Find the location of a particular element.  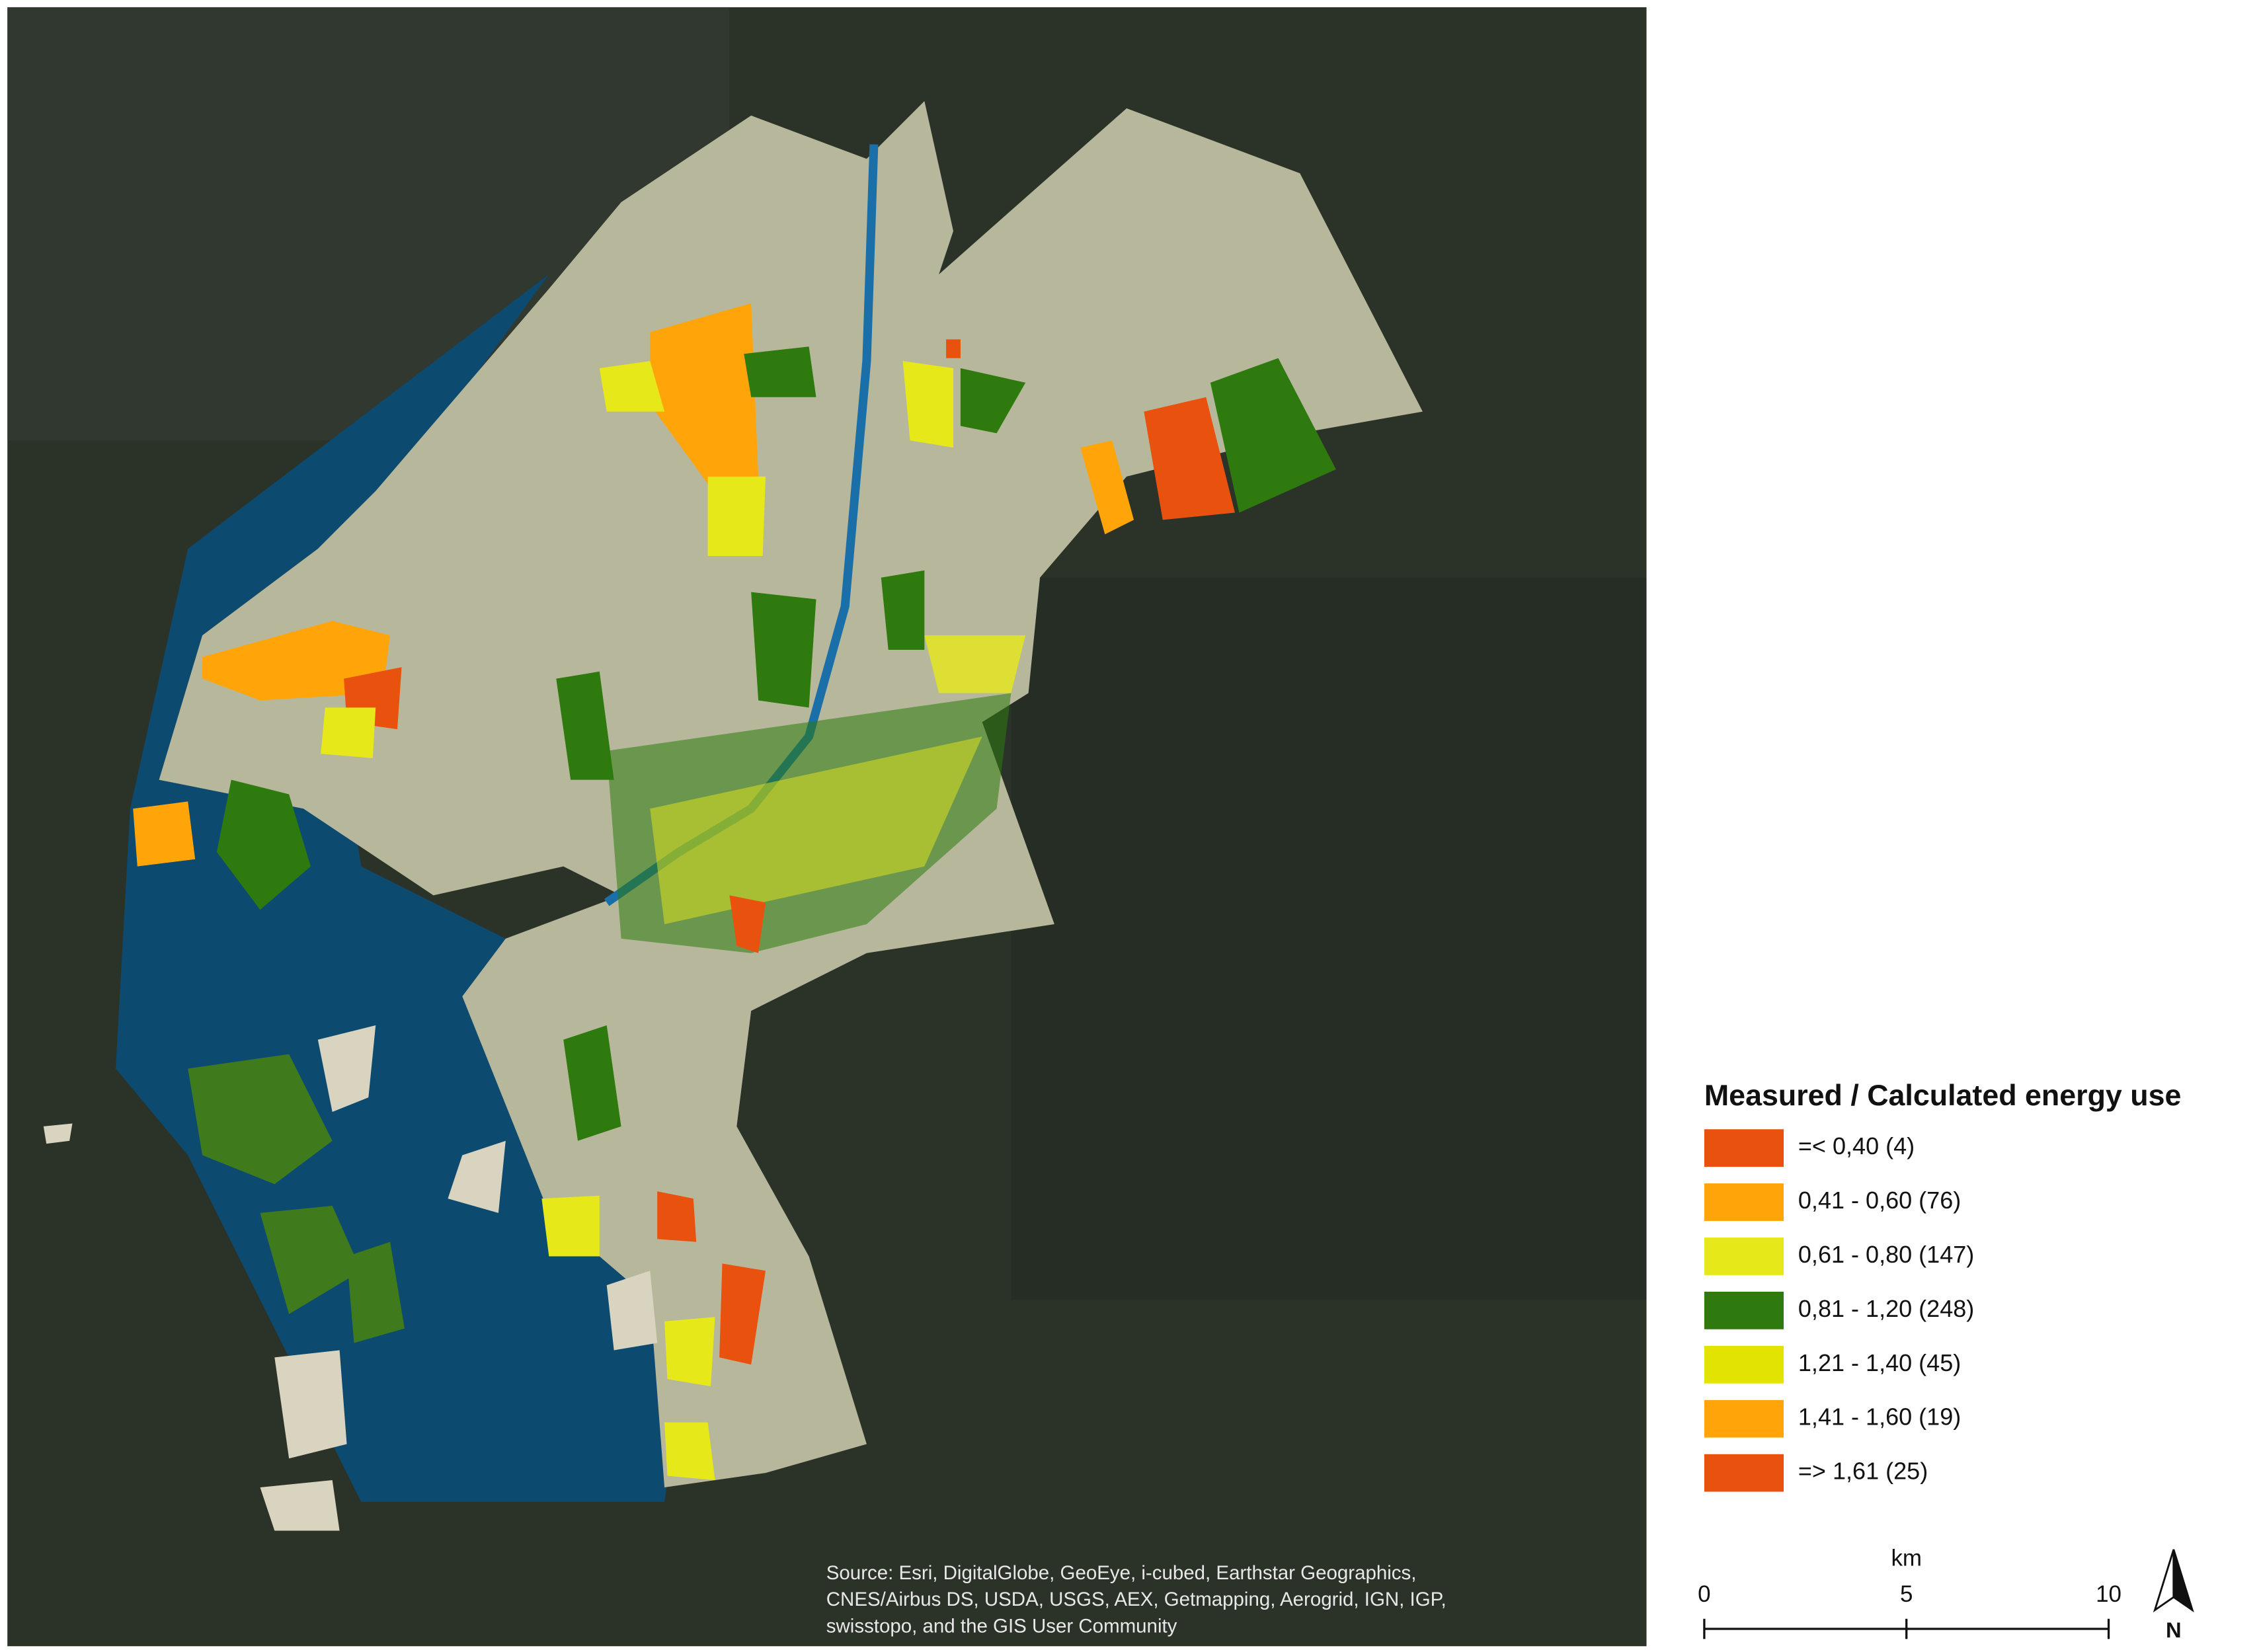

legend-label: =< 0,40 (4) is located at coordinates (1856, 1146).